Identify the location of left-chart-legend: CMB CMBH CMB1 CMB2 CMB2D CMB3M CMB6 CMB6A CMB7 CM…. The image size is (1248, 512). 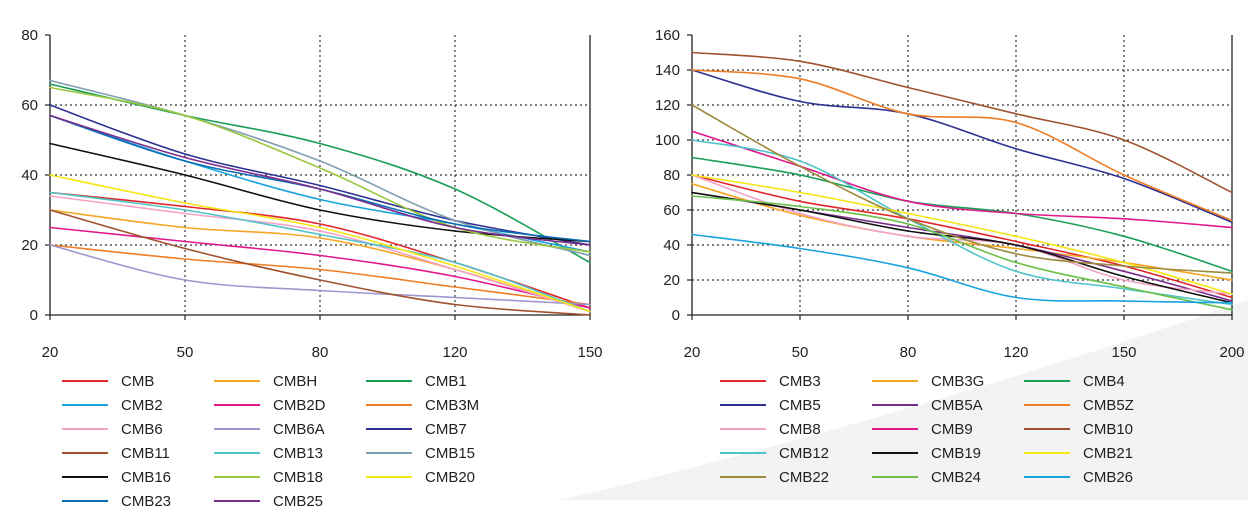
(290, 441).